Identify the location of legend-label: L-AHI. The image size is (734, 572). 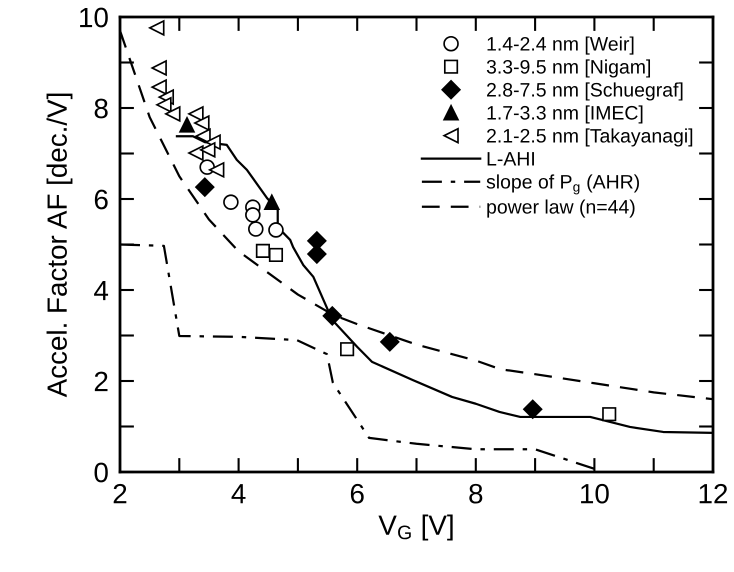
(511, 159).